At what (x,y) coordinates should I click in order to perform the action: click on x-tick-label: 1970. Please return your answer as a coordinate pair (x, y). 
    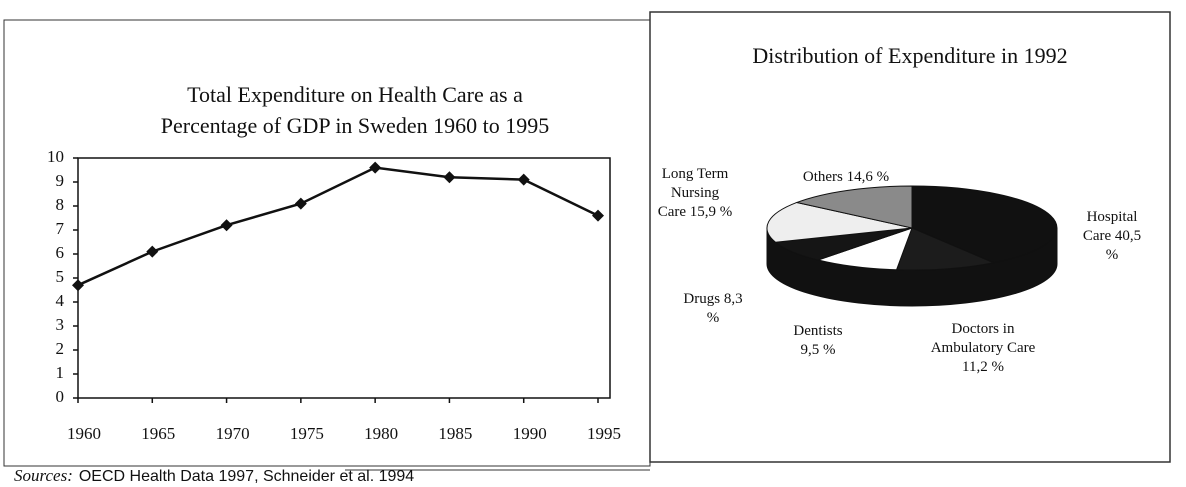
    Looking at the image, I should click on (233, 433).